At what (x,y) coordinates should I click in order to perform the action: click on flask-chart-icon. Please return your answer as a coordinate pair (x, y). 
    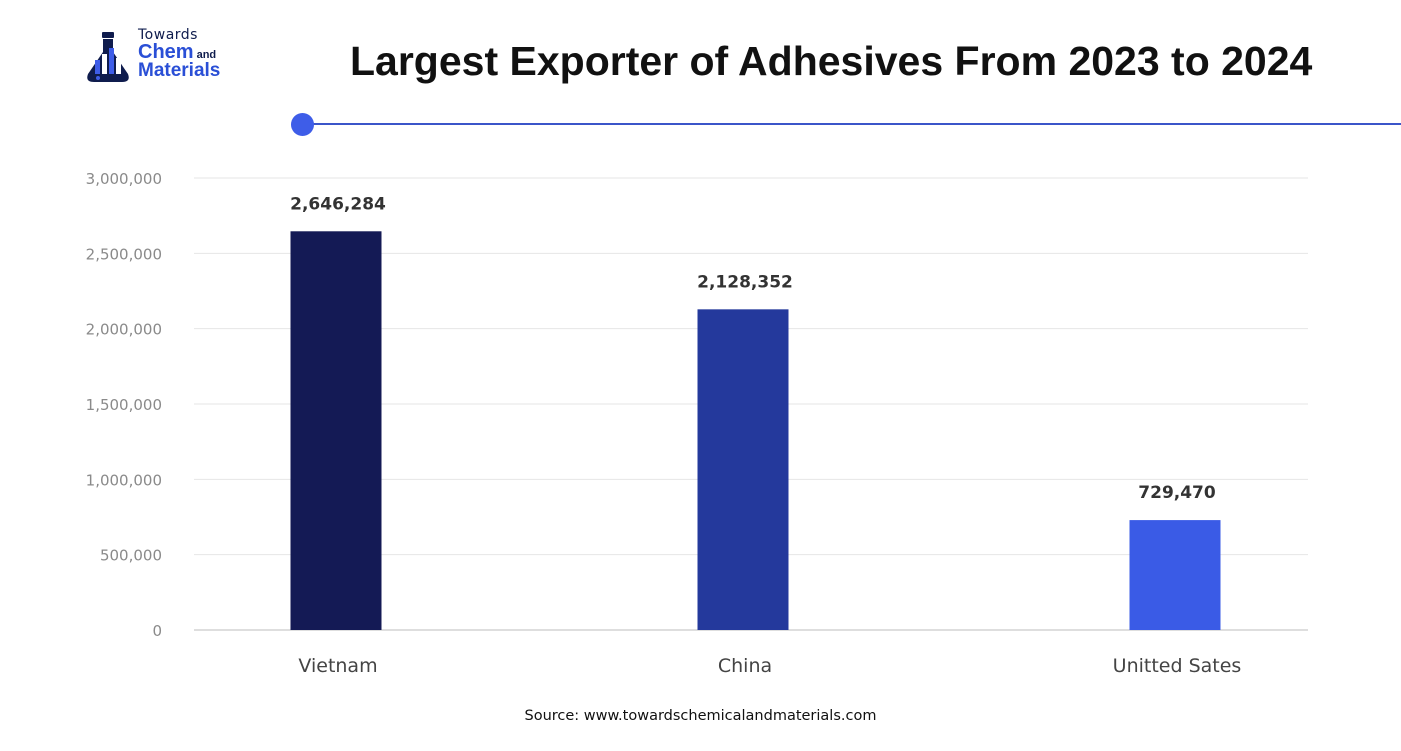
    Looking at the image, I should click on (108, 57).